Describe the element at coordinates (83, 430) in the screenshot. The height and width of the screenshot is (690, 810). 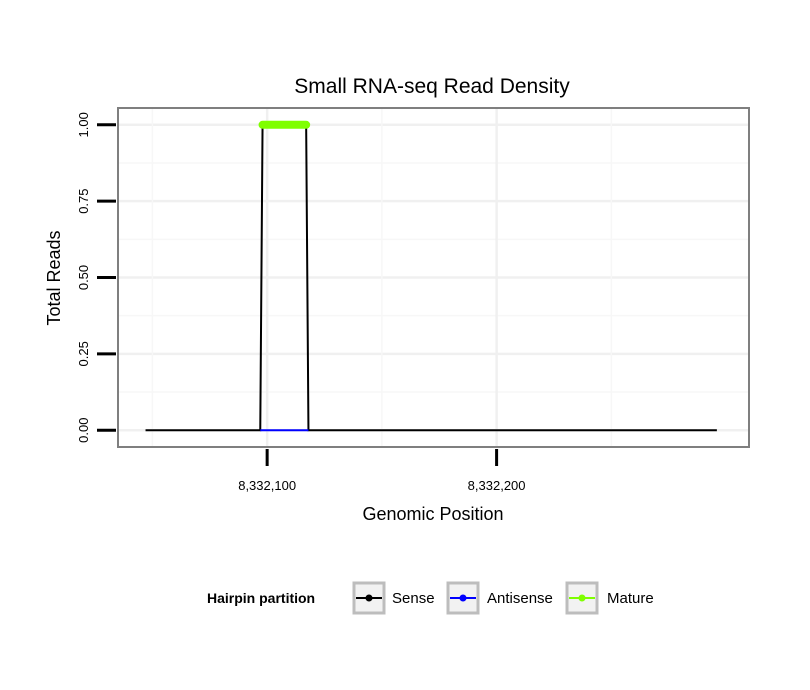
I see `y-tick-label-0: 0.00` at that location.